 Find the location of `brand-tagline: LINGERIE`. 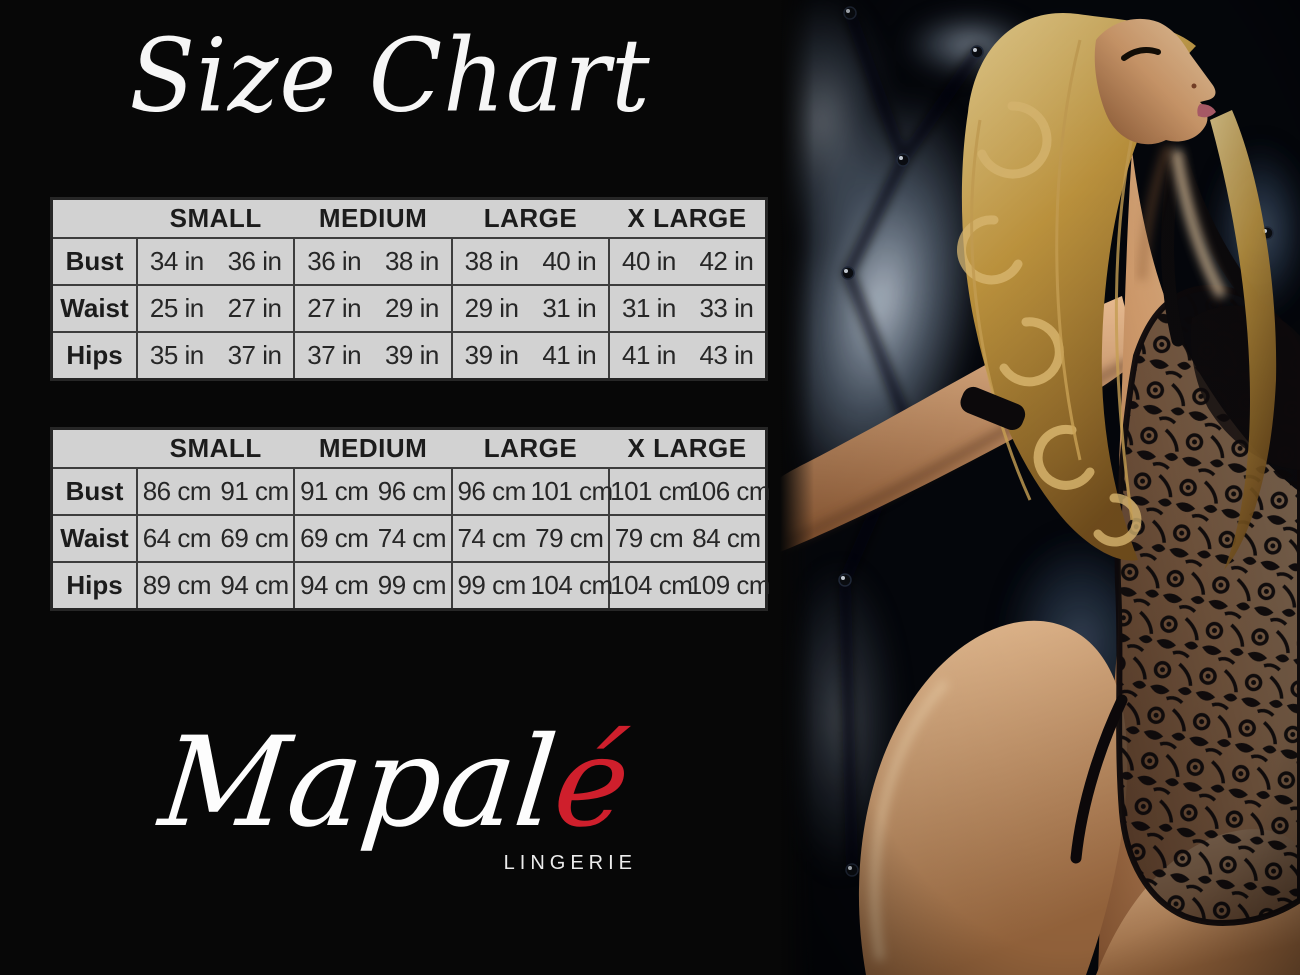

brand-tagline: LINGERIE is located at coordinates (570, 863).